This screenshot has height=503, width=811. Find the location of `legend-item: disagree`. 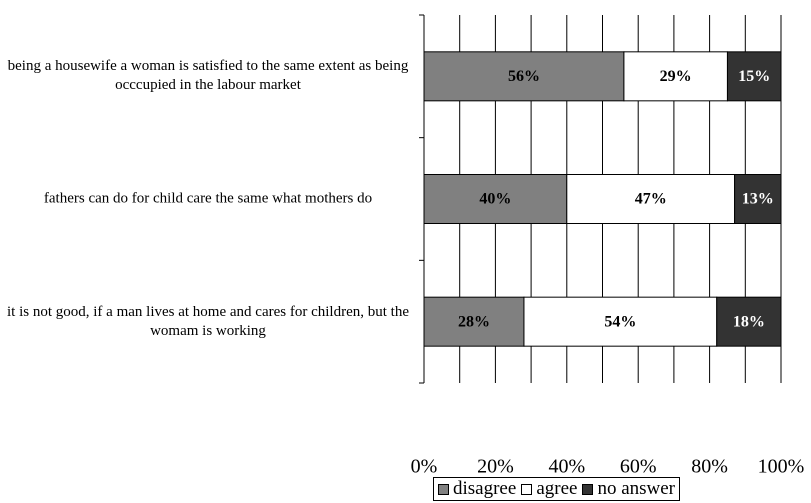

legend-item: disagree is located at coordinates (477, 489).